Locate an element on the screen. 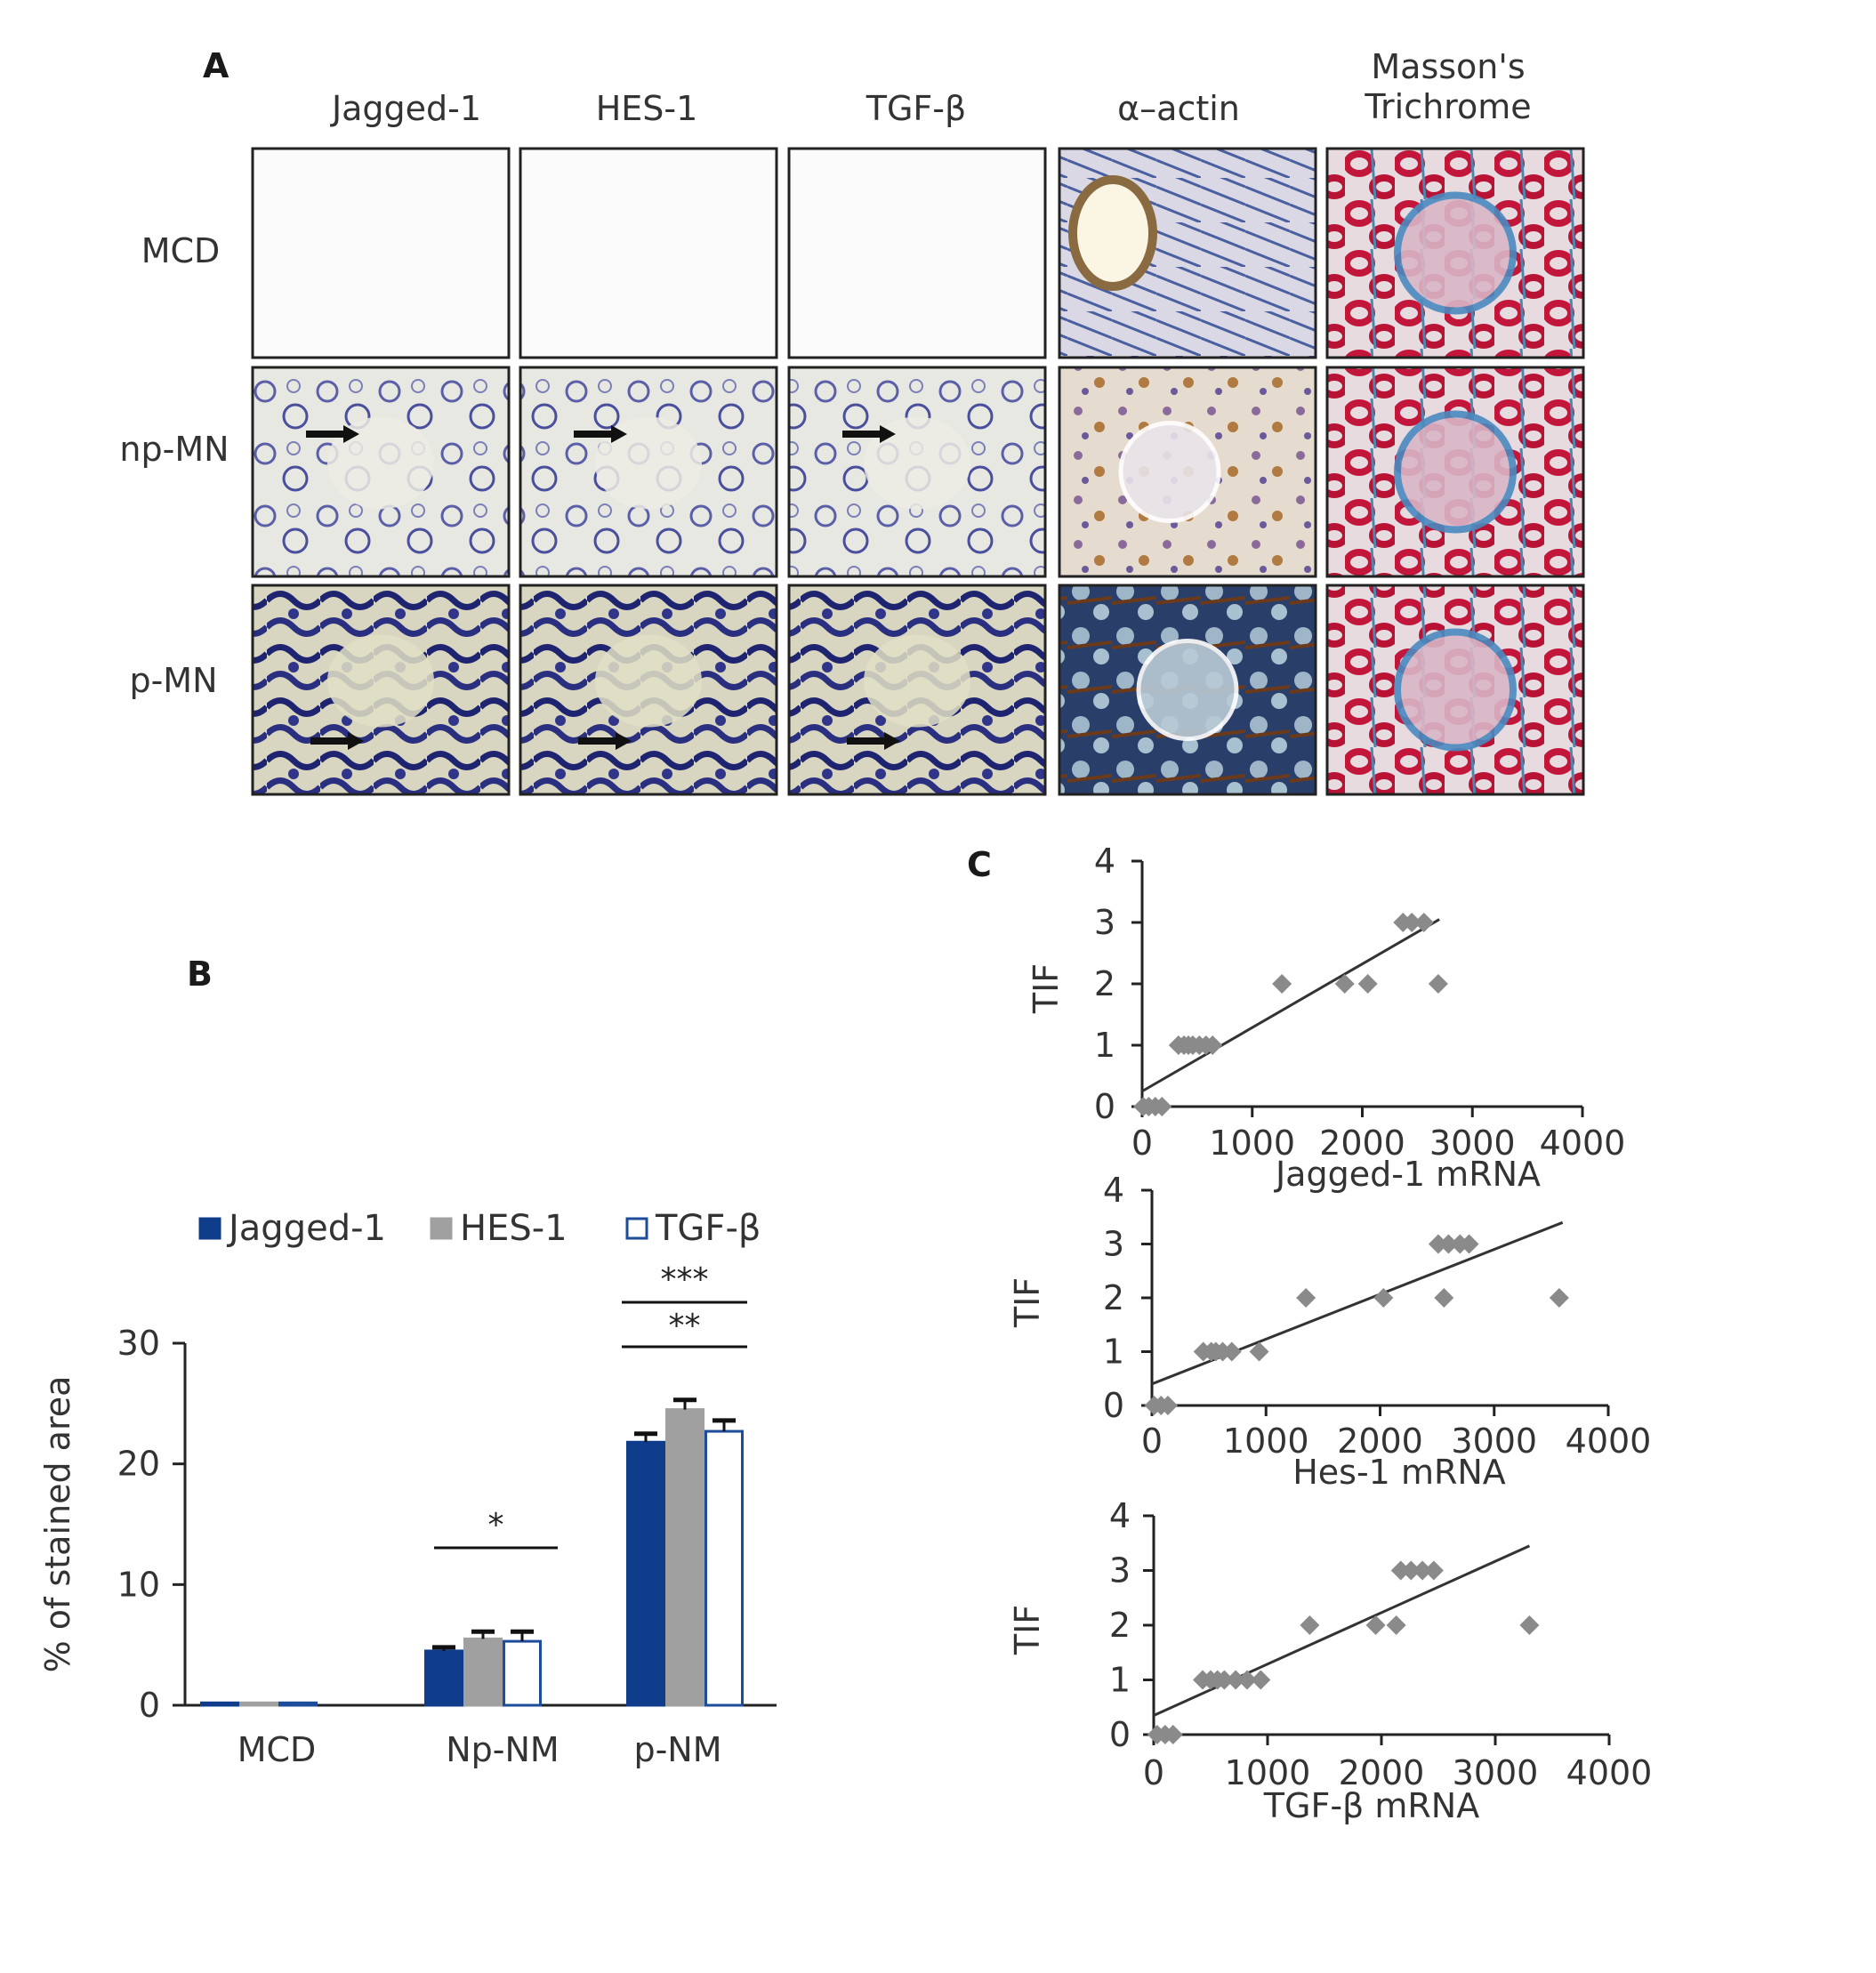 Image resolution: width=1876 pixels, height=1973 pixels. column-label: TGF-β is located at coordinates (916, 108).